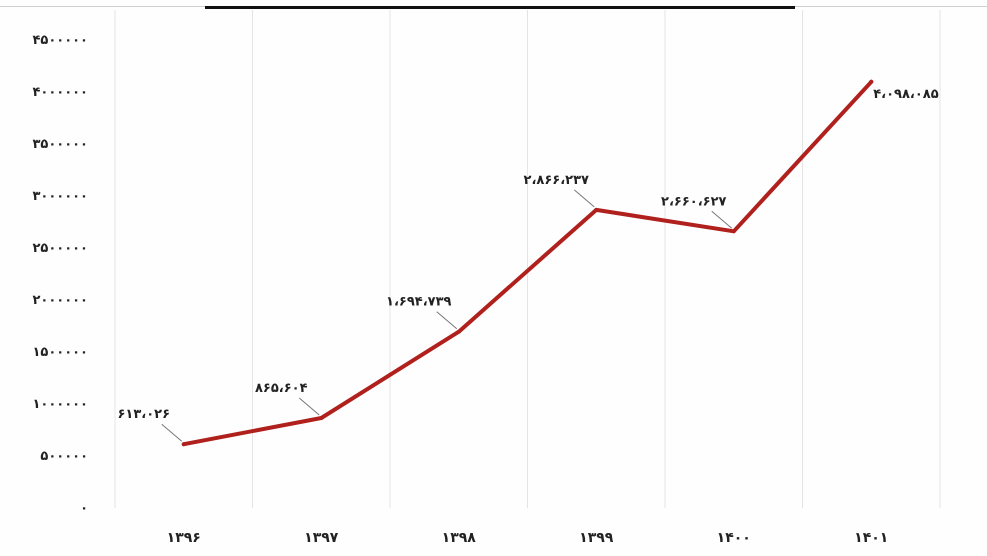 Image resolution: width=987 pixels, height=556 pixels. What do you see at coordinates (528, 538) in the screenshot?
I see `x-axis-ticks: ۱۳۹۶ ۱۳۹۷ ۱۳۹۸ ۱۳۹۹ ۱۴۰۰ ۱۴۰۱` at bounding box center [528, 538].